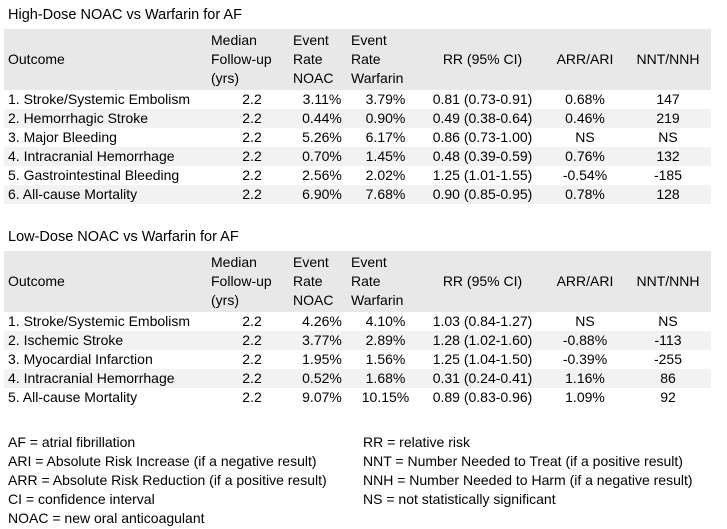 The image size is (727, 529). Describe the element at coordinates (94, 175) in the screenshot. I see `outcome-cell: 5. Gastrointestinal Bleeding` at that location.